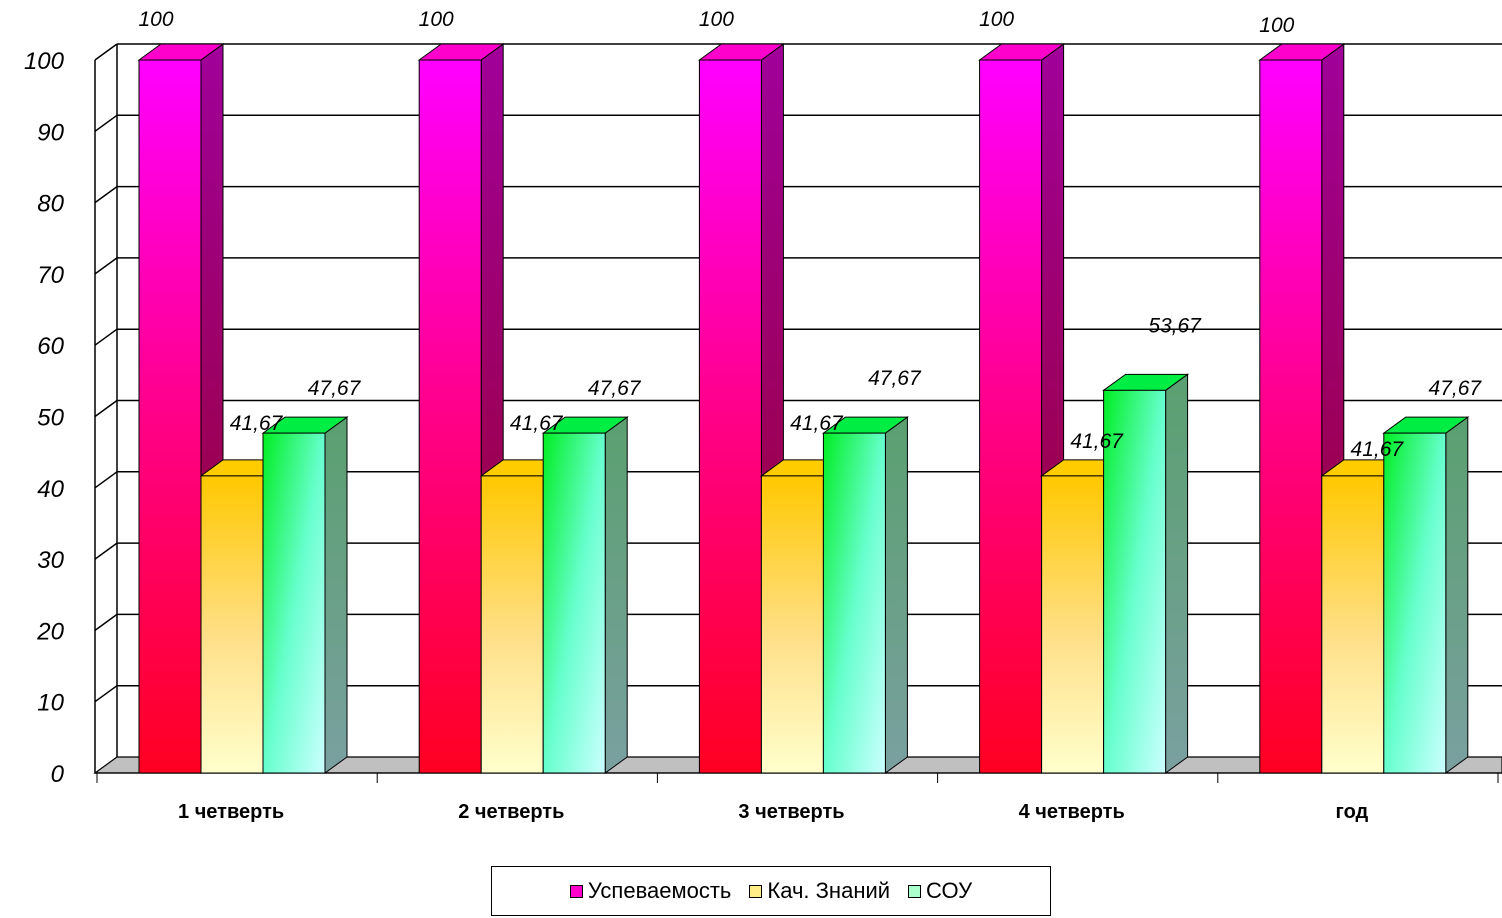  Describe the element at coordinates (1072, 812) in the screenshot. I see `x-tick-label: 4 четверть` at that location.